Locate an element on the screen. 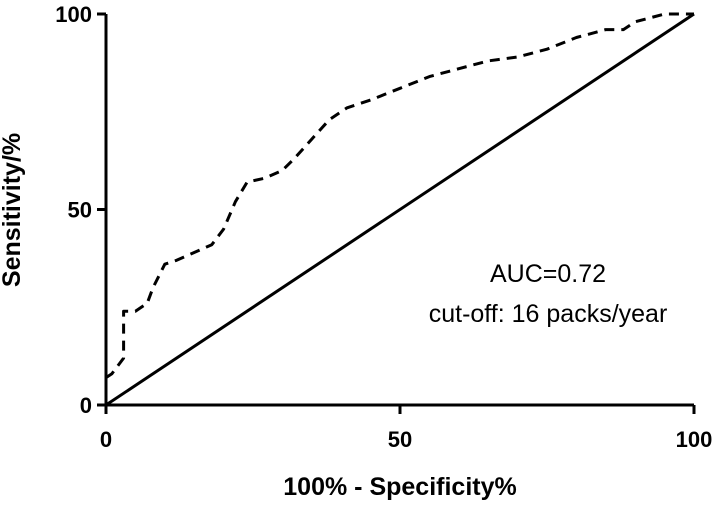  x-tick-label: 0 is located at coordinates (106, 439).